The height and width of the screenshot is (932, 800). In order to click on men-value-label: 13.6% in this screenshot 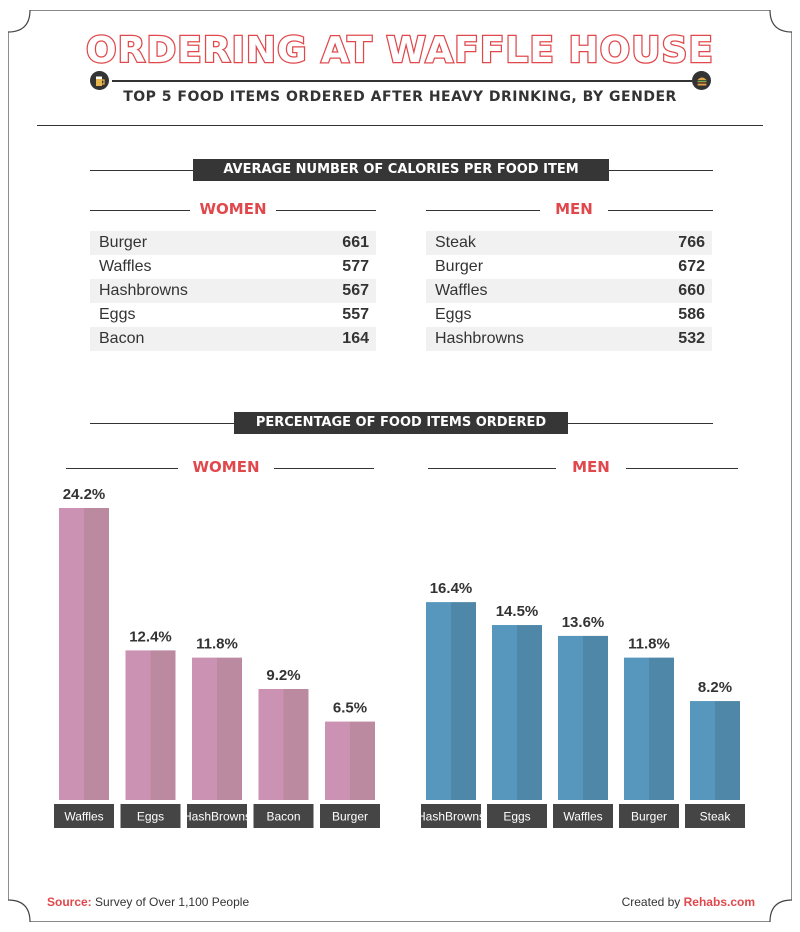, I will do `click(583, 622)`.